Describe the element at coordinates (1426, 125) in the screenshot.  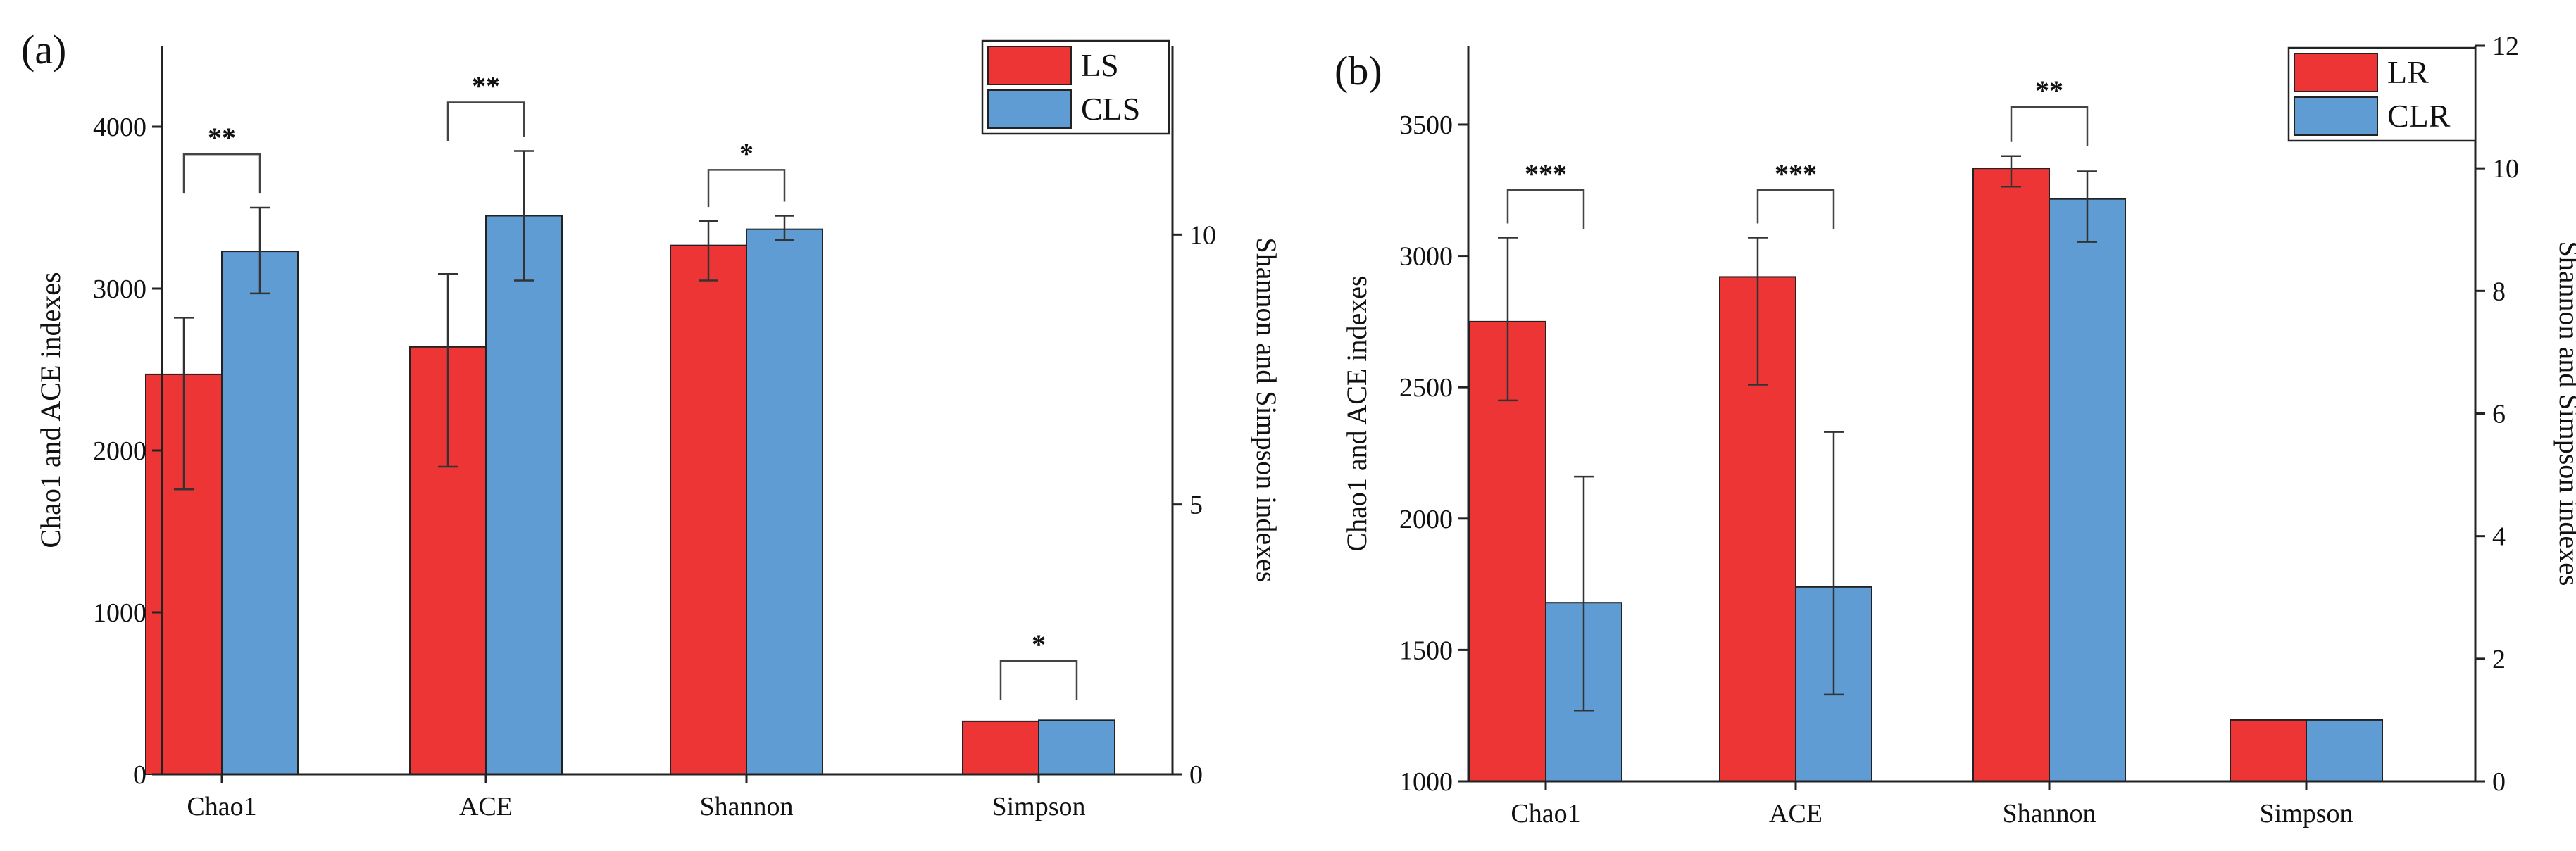
I see `left-tick-label: 3500` at that location.